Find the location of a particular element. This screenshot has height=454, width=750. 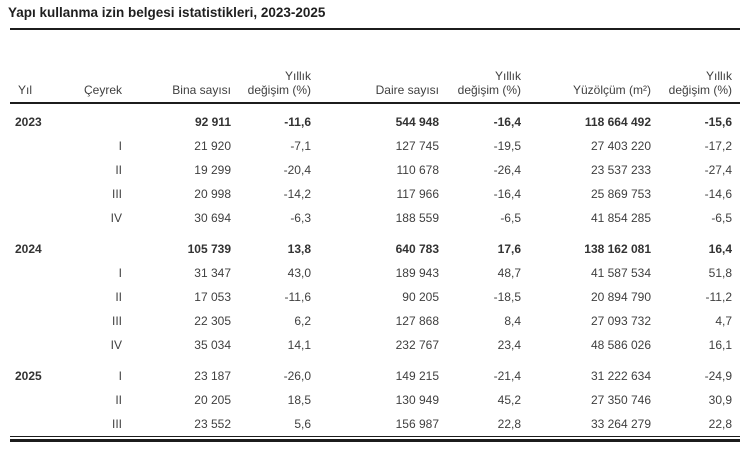

cell-dwelling-count: 640 783 is located at coordinates (417, 249).